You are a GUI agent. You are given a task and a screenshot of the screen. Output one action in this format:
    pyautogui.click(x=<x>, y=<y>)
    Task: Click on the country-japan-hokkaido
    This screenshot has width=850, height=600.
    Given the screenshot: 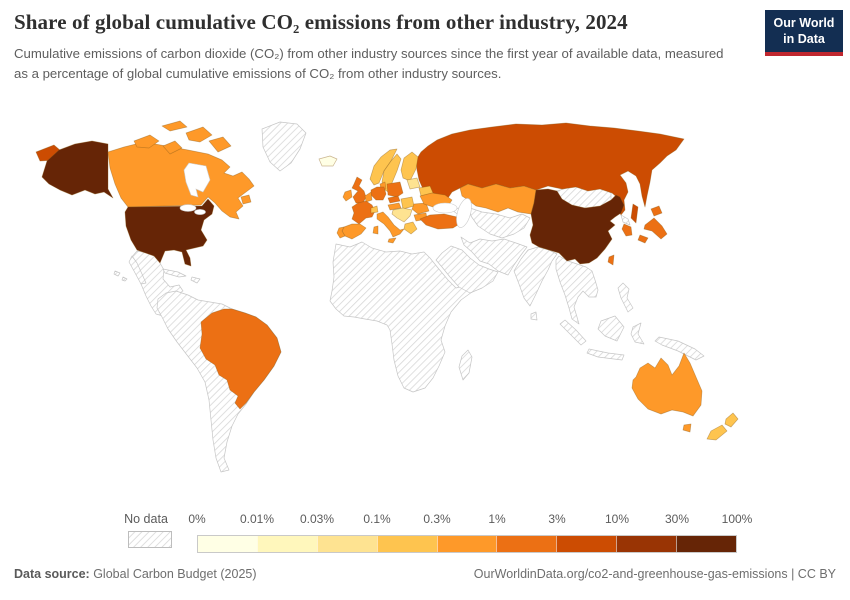 What is the action you would take?
    pyautogui.click(x=656, y=211)
    